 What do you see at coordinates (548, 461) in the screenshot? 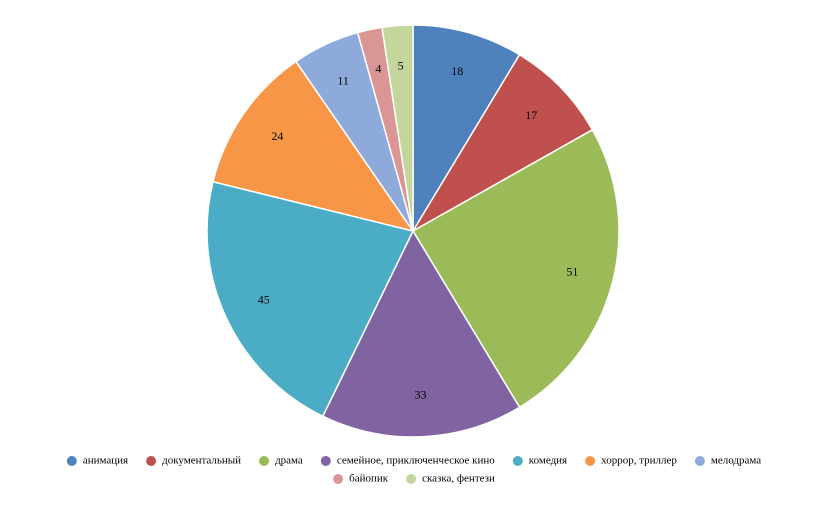
I see `legend-label: комедия` at bounding box center [548, 461].